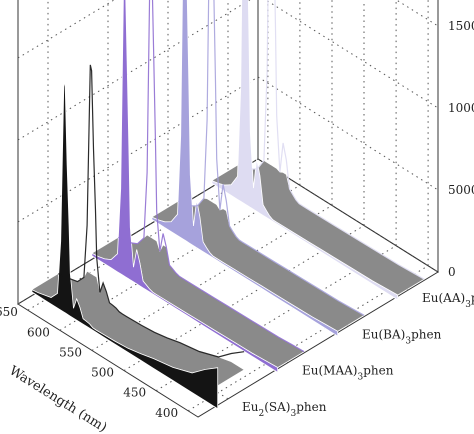  I want to click on series-label: Eu(BA)3phen, so click(402, 336).